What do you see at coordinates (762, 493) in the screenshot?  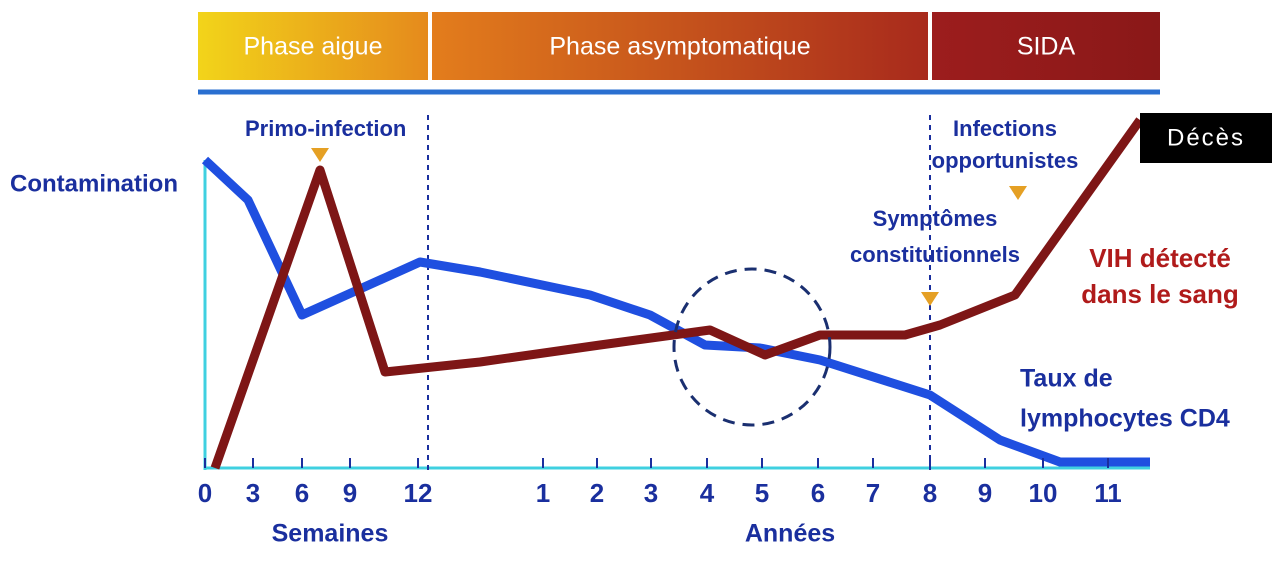 I see `x-tick-label: 5` at bounding box center [762, 493].